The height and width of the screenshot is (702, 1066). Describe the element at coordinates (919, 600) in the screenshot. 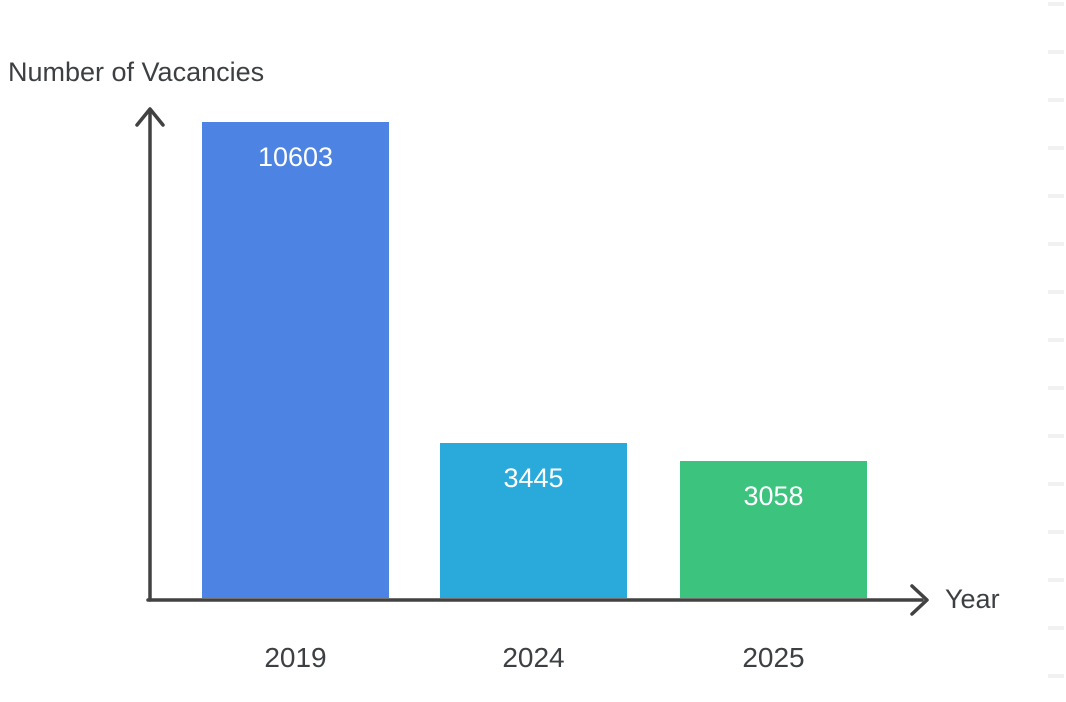

I see `x-axis-arrowhead-icon` at that location.